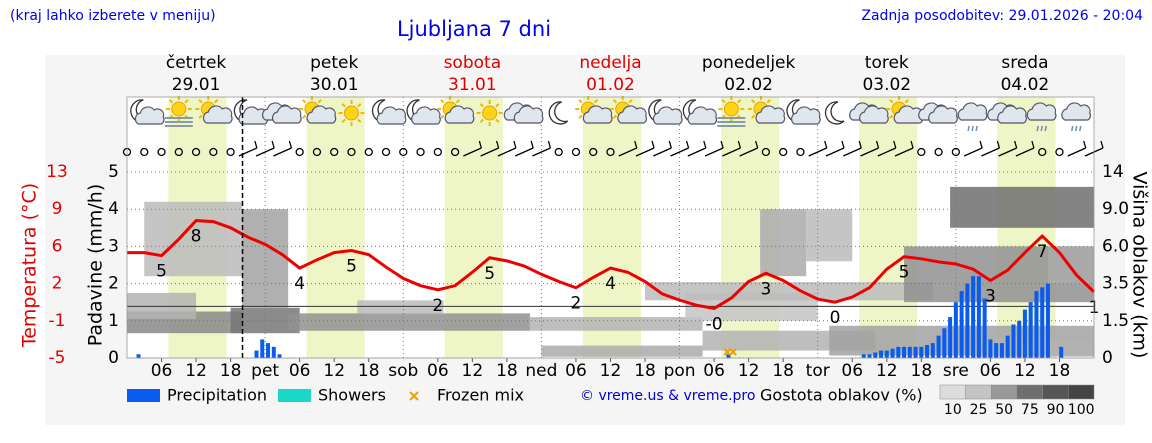  I want to click on temp-tick-label: 6, so click(57, 246).